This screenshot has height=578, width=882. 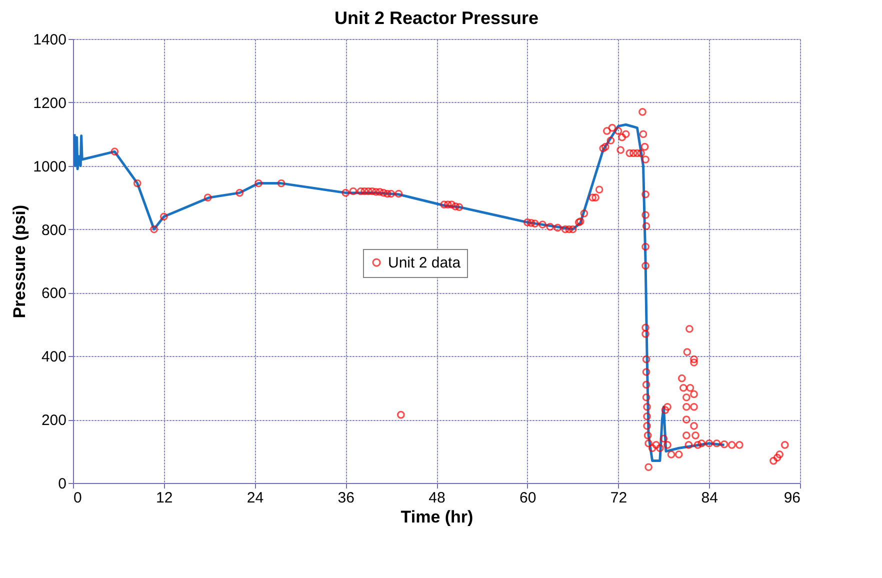 I want to click on x-tick-label: 36, so click(x=346, y=498).